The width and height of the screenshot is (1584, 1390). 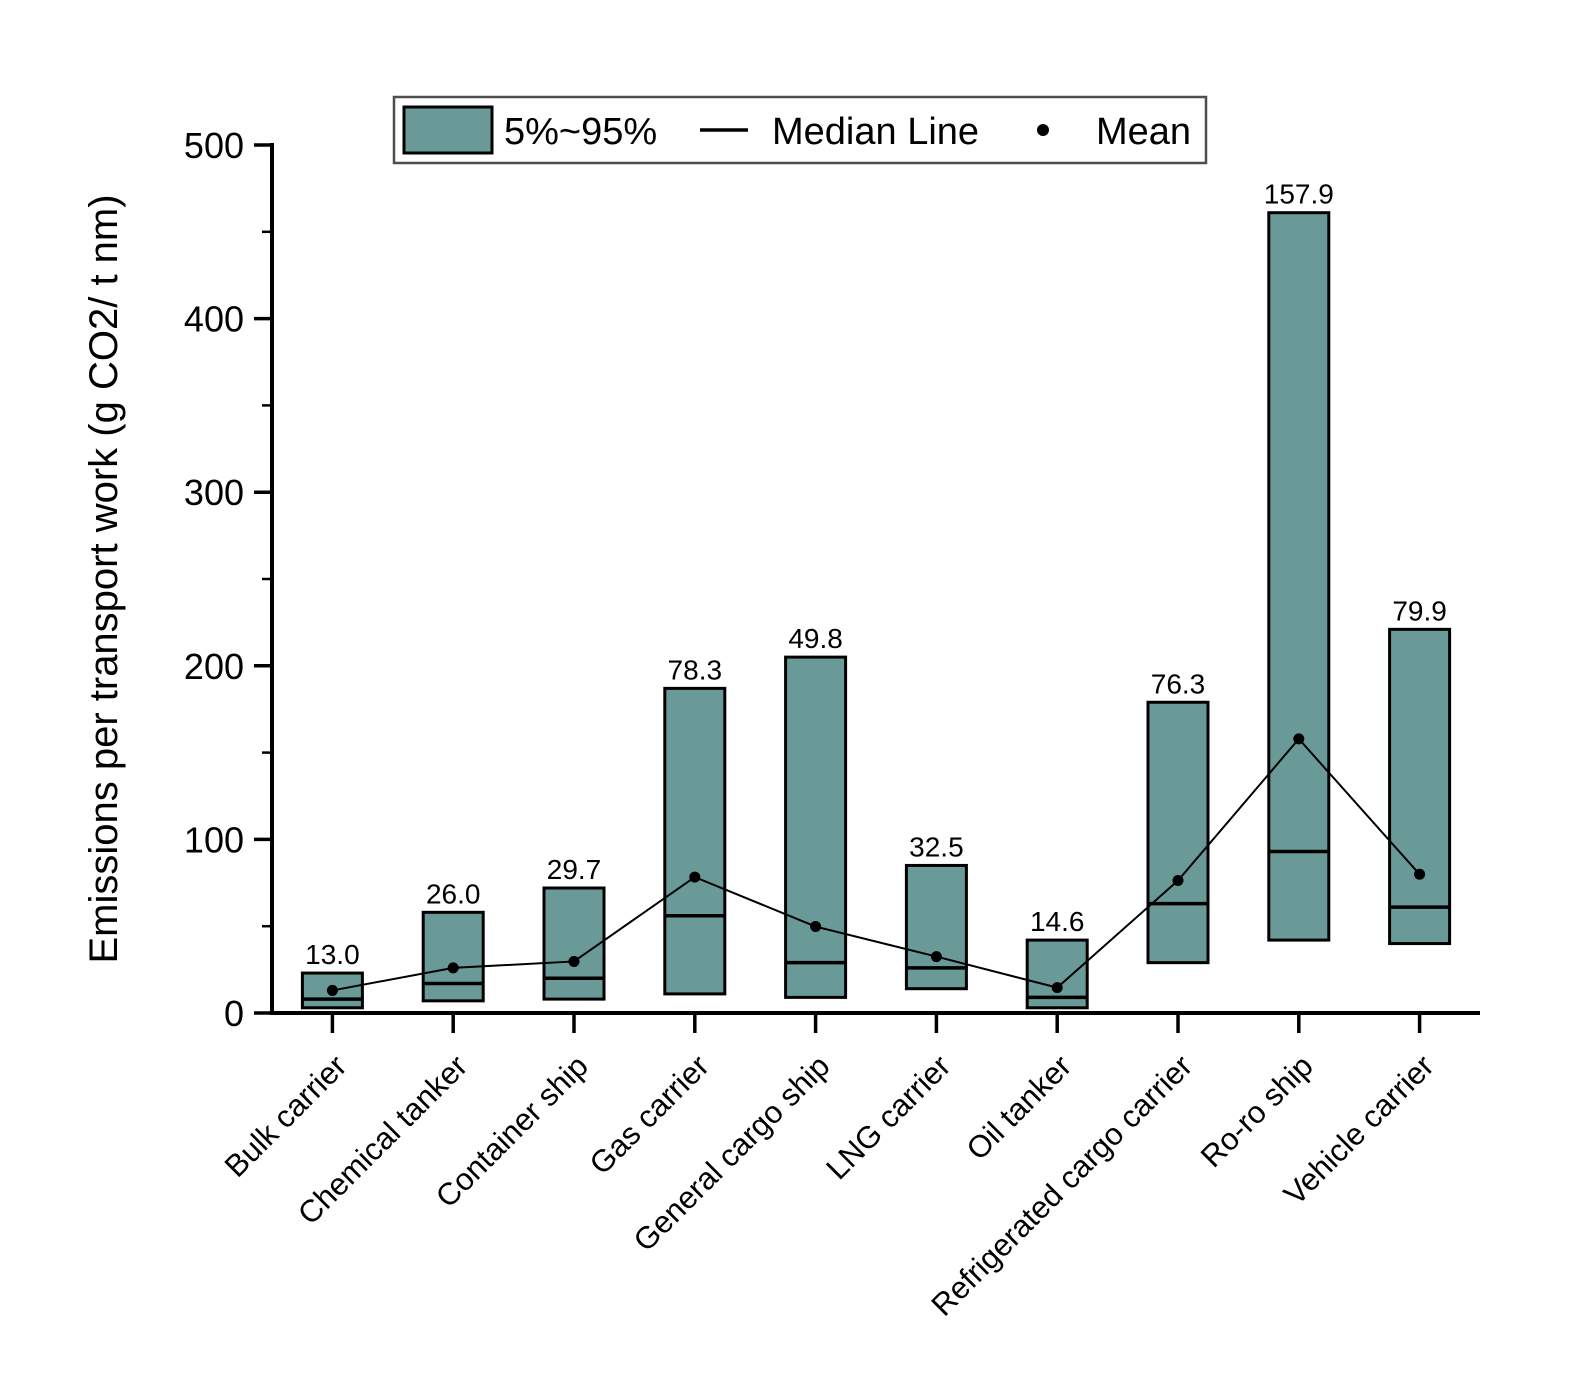 What do you see at coordinates (1178, 683) in the screenshot?
I see `mean-value-label-refrigerated-cargo-carrier: 76.3` at bounding box center [1178, 683].